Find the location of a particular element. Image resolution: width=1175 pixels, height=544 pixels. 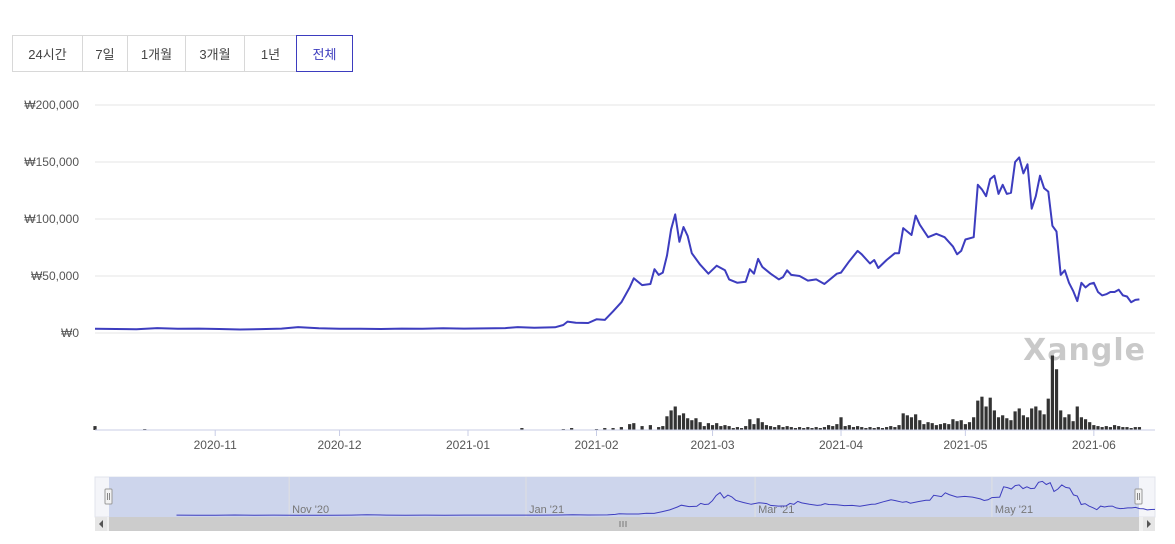

x-tick-label: 2021-05 is located at coordinates (965, 445).